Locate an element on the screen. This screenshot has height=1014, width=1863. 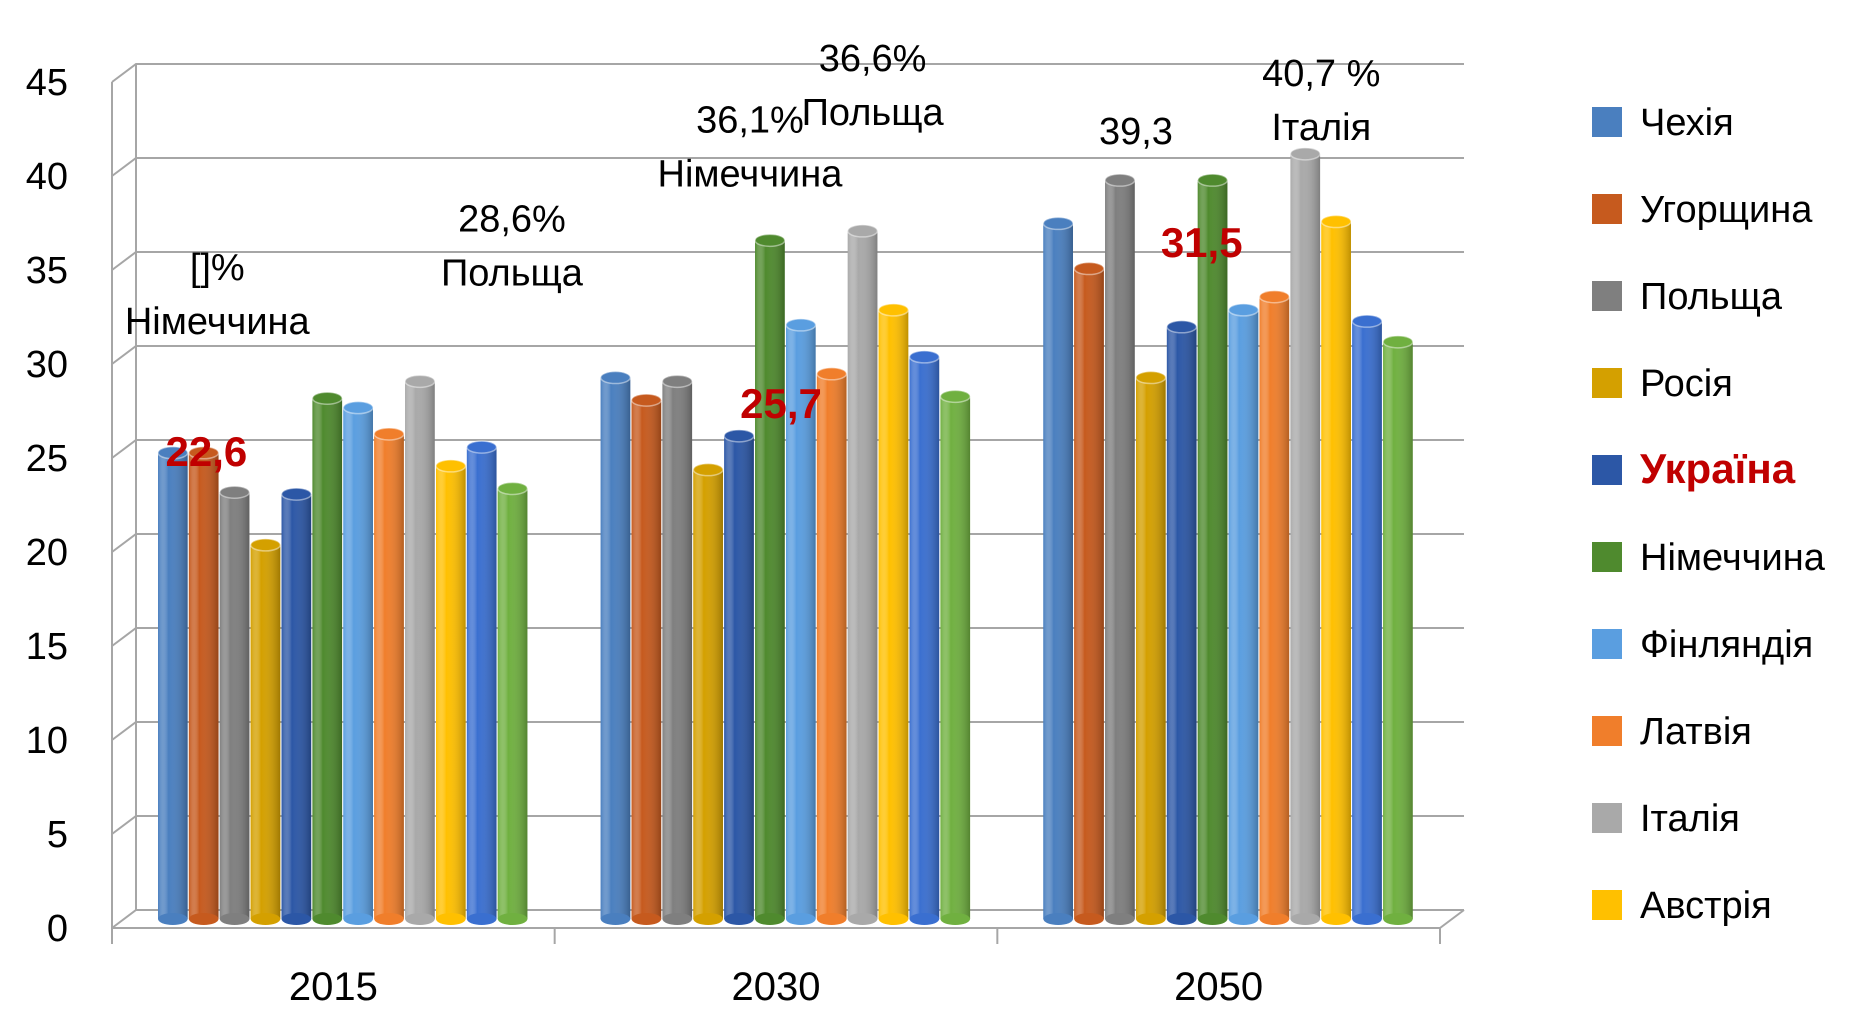
annotation-8-line-0: 31,5 is located at coordinates (1202, 242).